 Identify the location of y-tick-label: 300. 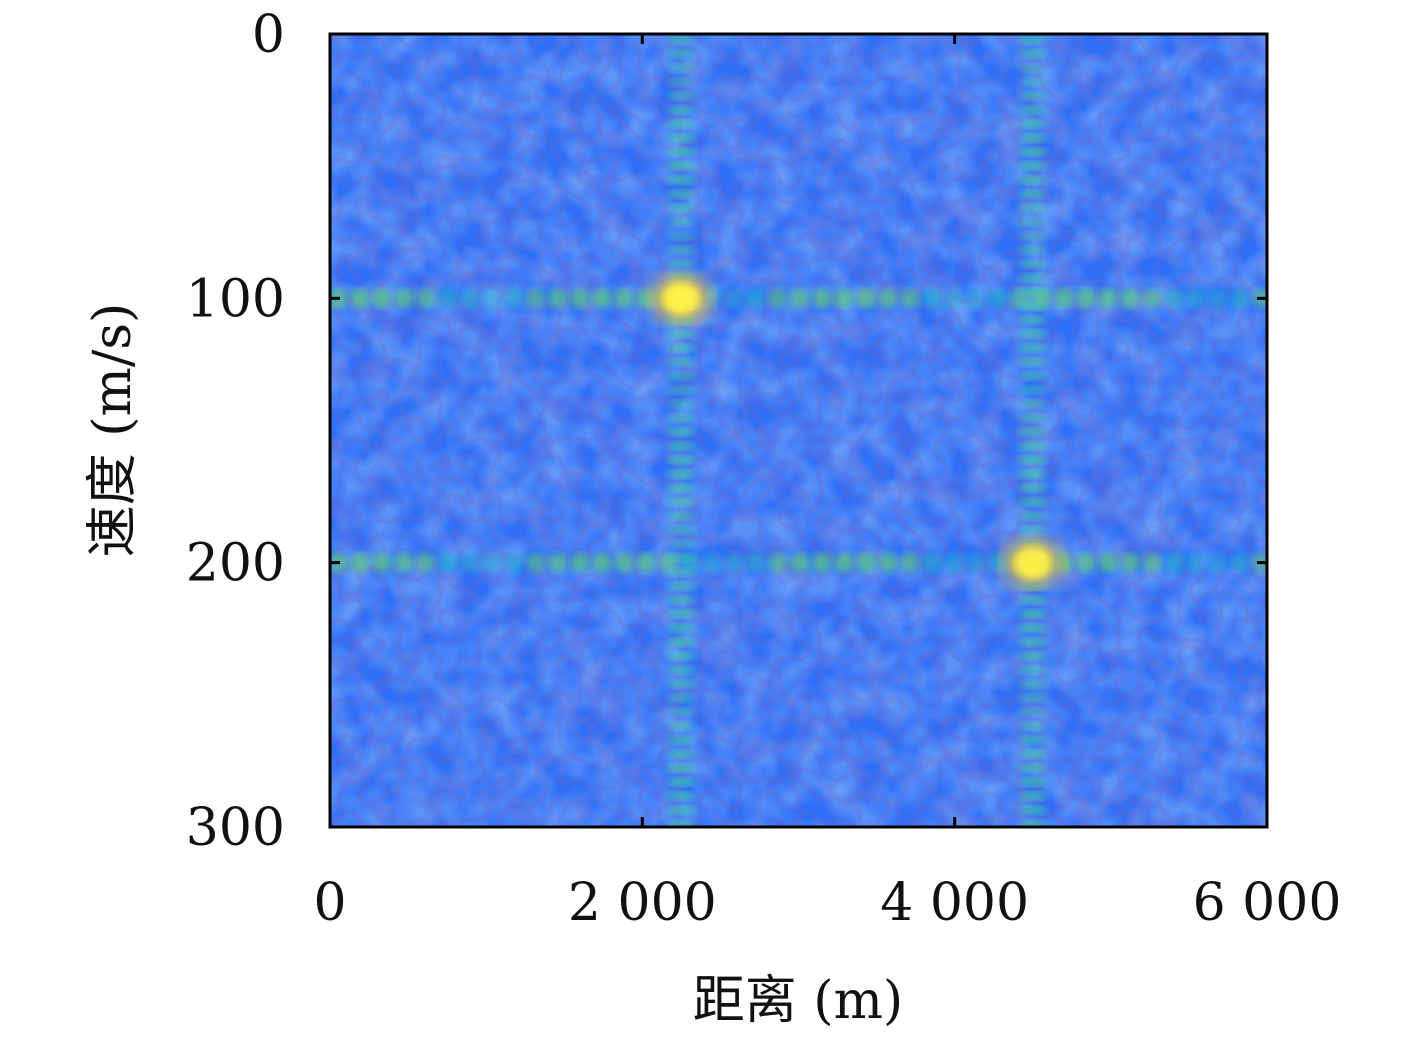
(235, 828).